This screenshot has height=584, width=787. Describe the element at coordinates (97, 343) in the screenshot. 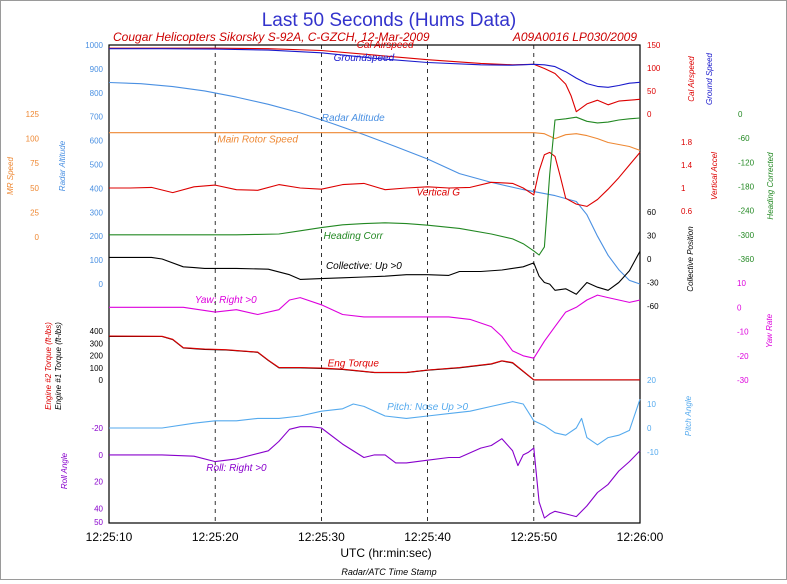

I see `axis-tick-torque: 300` at that location.